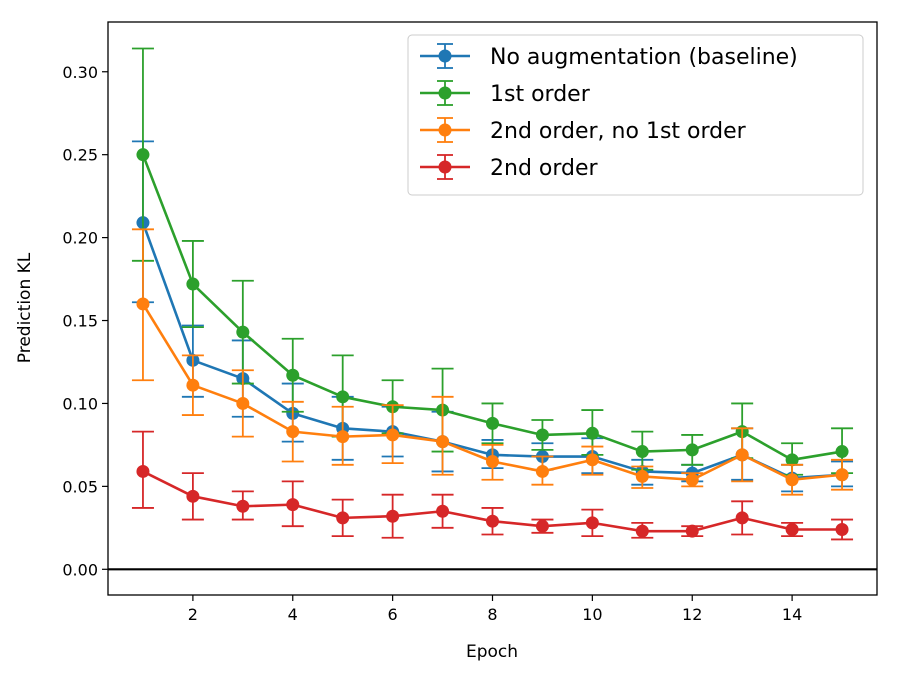  Describe the element at coordinates (540, 94) in the screenshot. I see `legend-label: 1st order` at that location.